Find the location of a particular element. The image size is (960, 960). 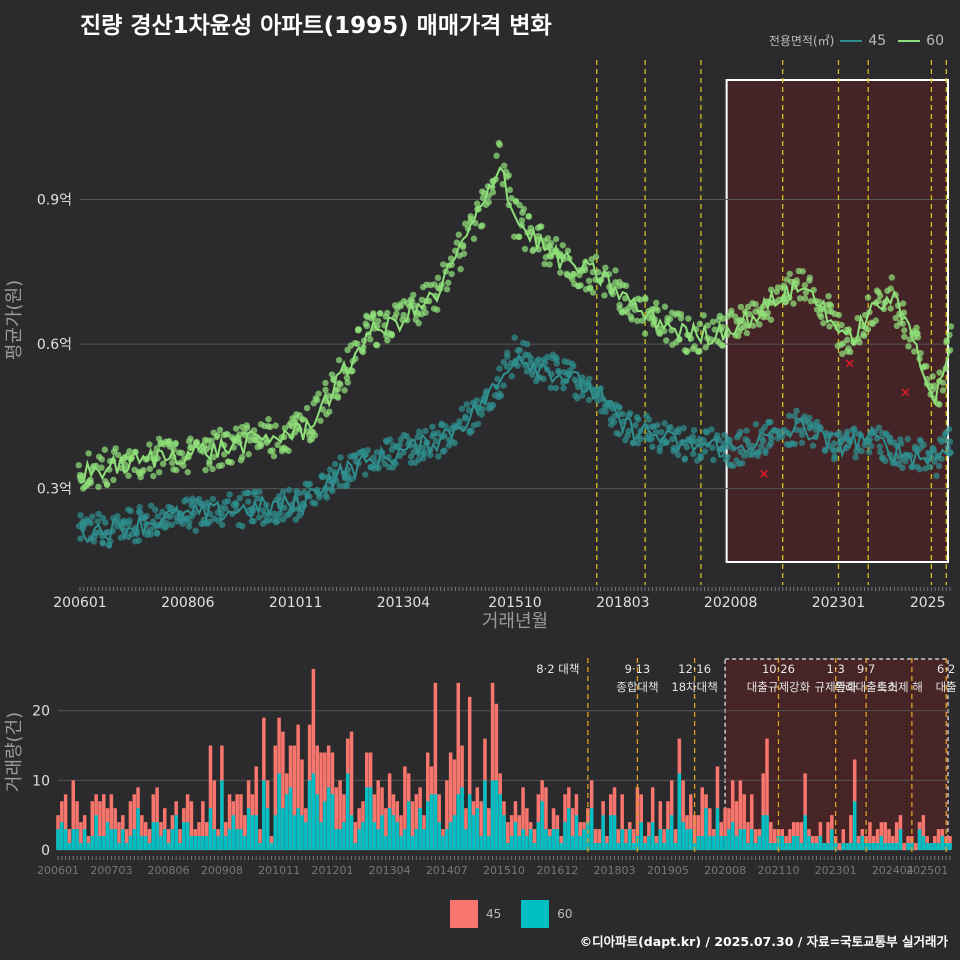

policy-annotation: 토허제 해 is located at coordinates (900, 687).